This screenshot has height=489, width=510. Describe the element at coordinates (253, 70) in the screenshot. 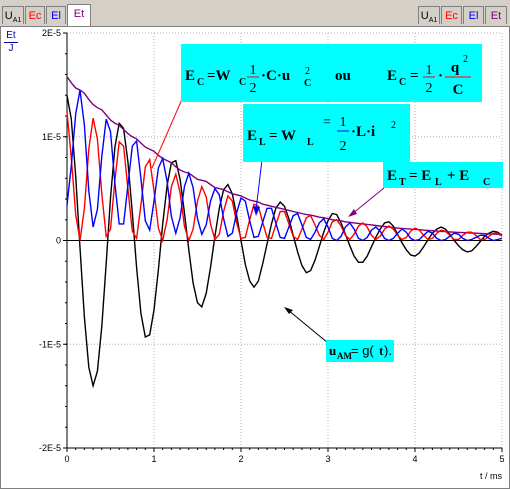

I see `ec-frac1-num: 1` at that location.